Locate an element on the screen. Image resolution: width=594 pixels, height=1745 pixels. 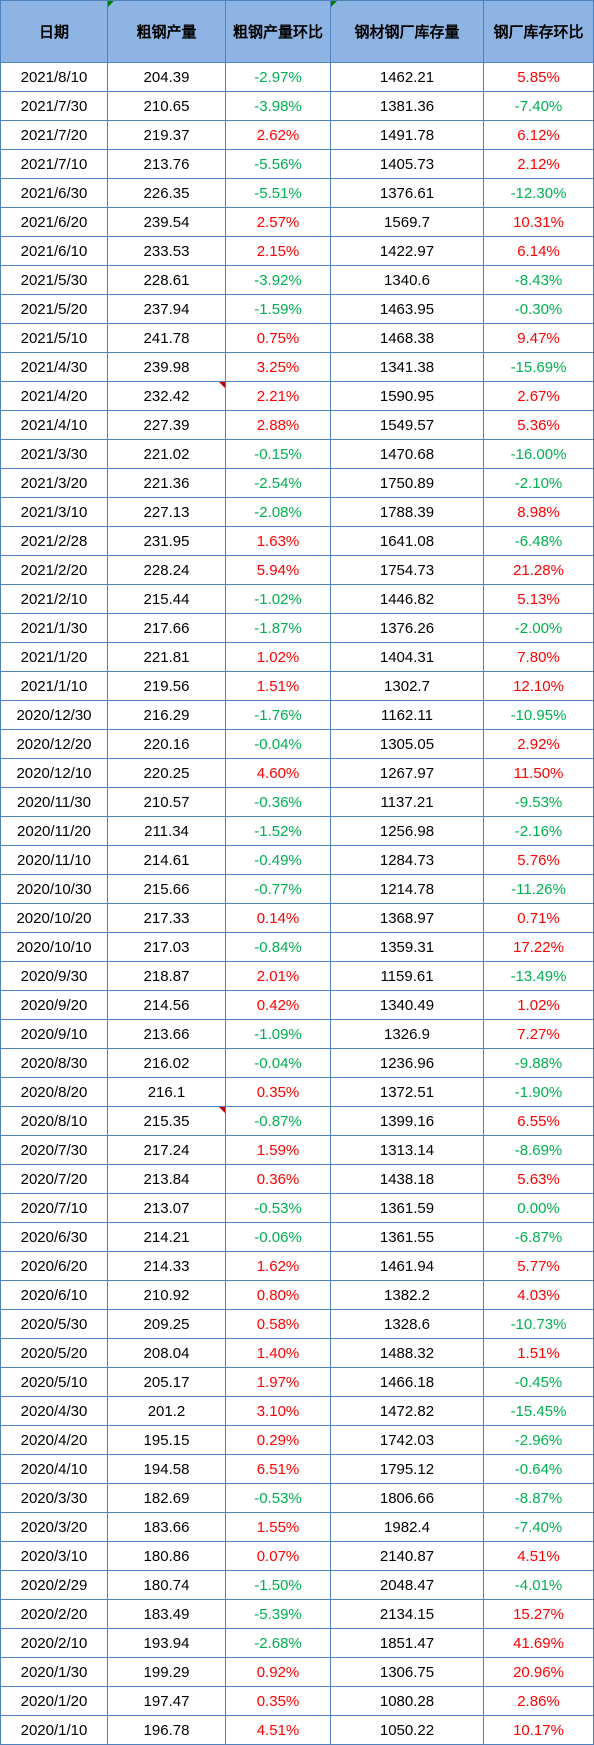
cell-steel-inventory-mom: 2.92% is located at coordinates (539, 744).